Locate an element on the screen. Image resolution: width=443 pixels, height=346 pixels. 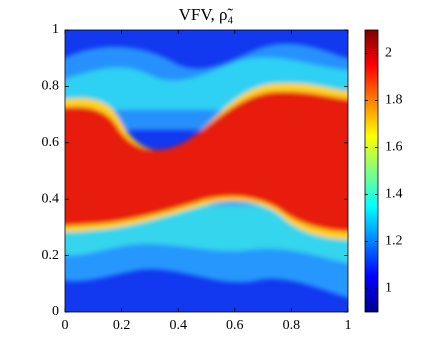
x-tick-label: 0.2 is located at coordinates (122, 325).